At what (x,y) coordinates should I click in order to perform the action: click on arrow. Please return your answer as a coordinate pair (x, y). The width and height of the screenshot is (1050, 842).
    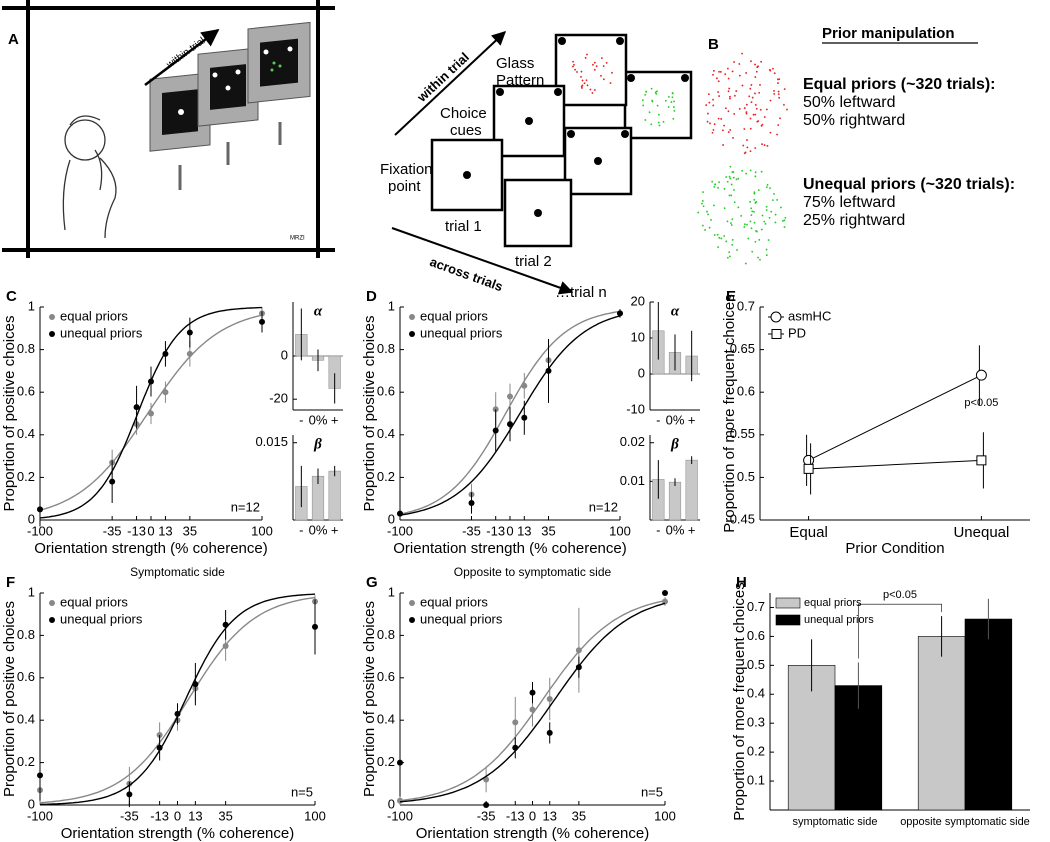
    Looking at the image, I should click on (182, 57).